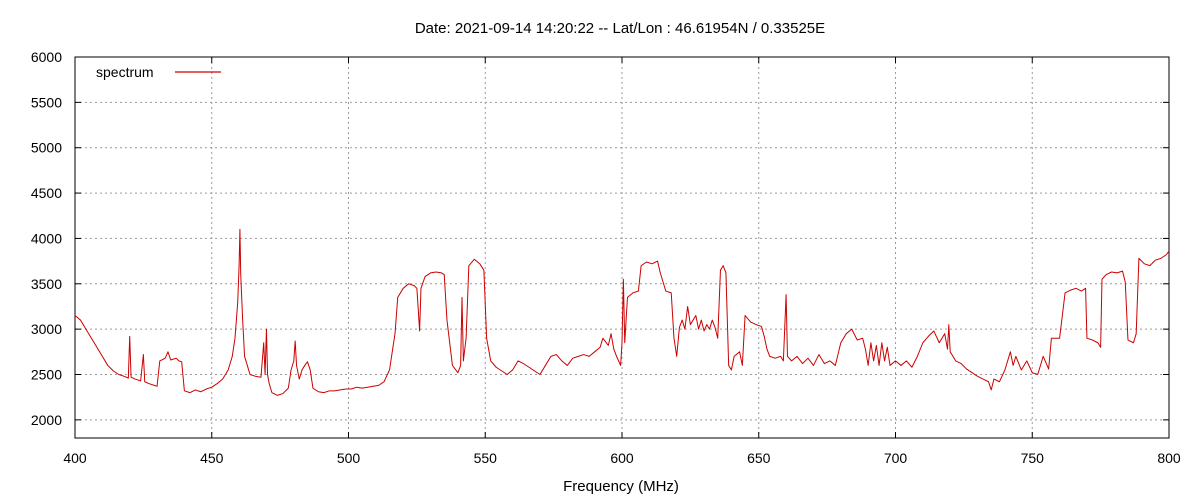  What do you see at coordinates (46, 102) in the screenshot?
I see `y-tick-label: 5500` at bounding box center [46, 102].